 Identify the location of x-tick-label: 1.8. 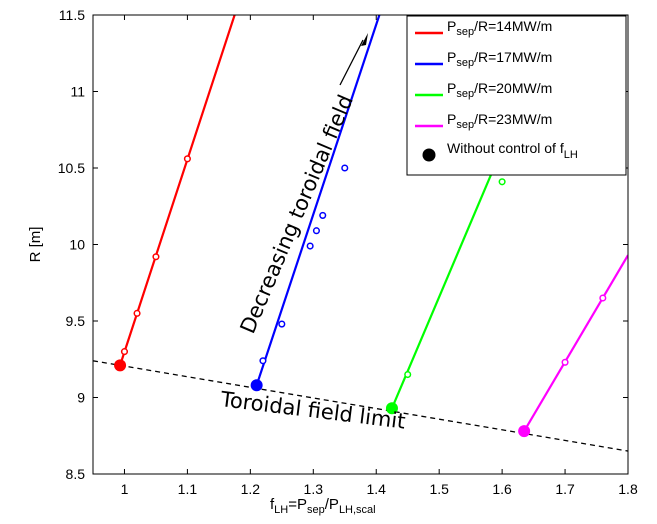
(628, 489).